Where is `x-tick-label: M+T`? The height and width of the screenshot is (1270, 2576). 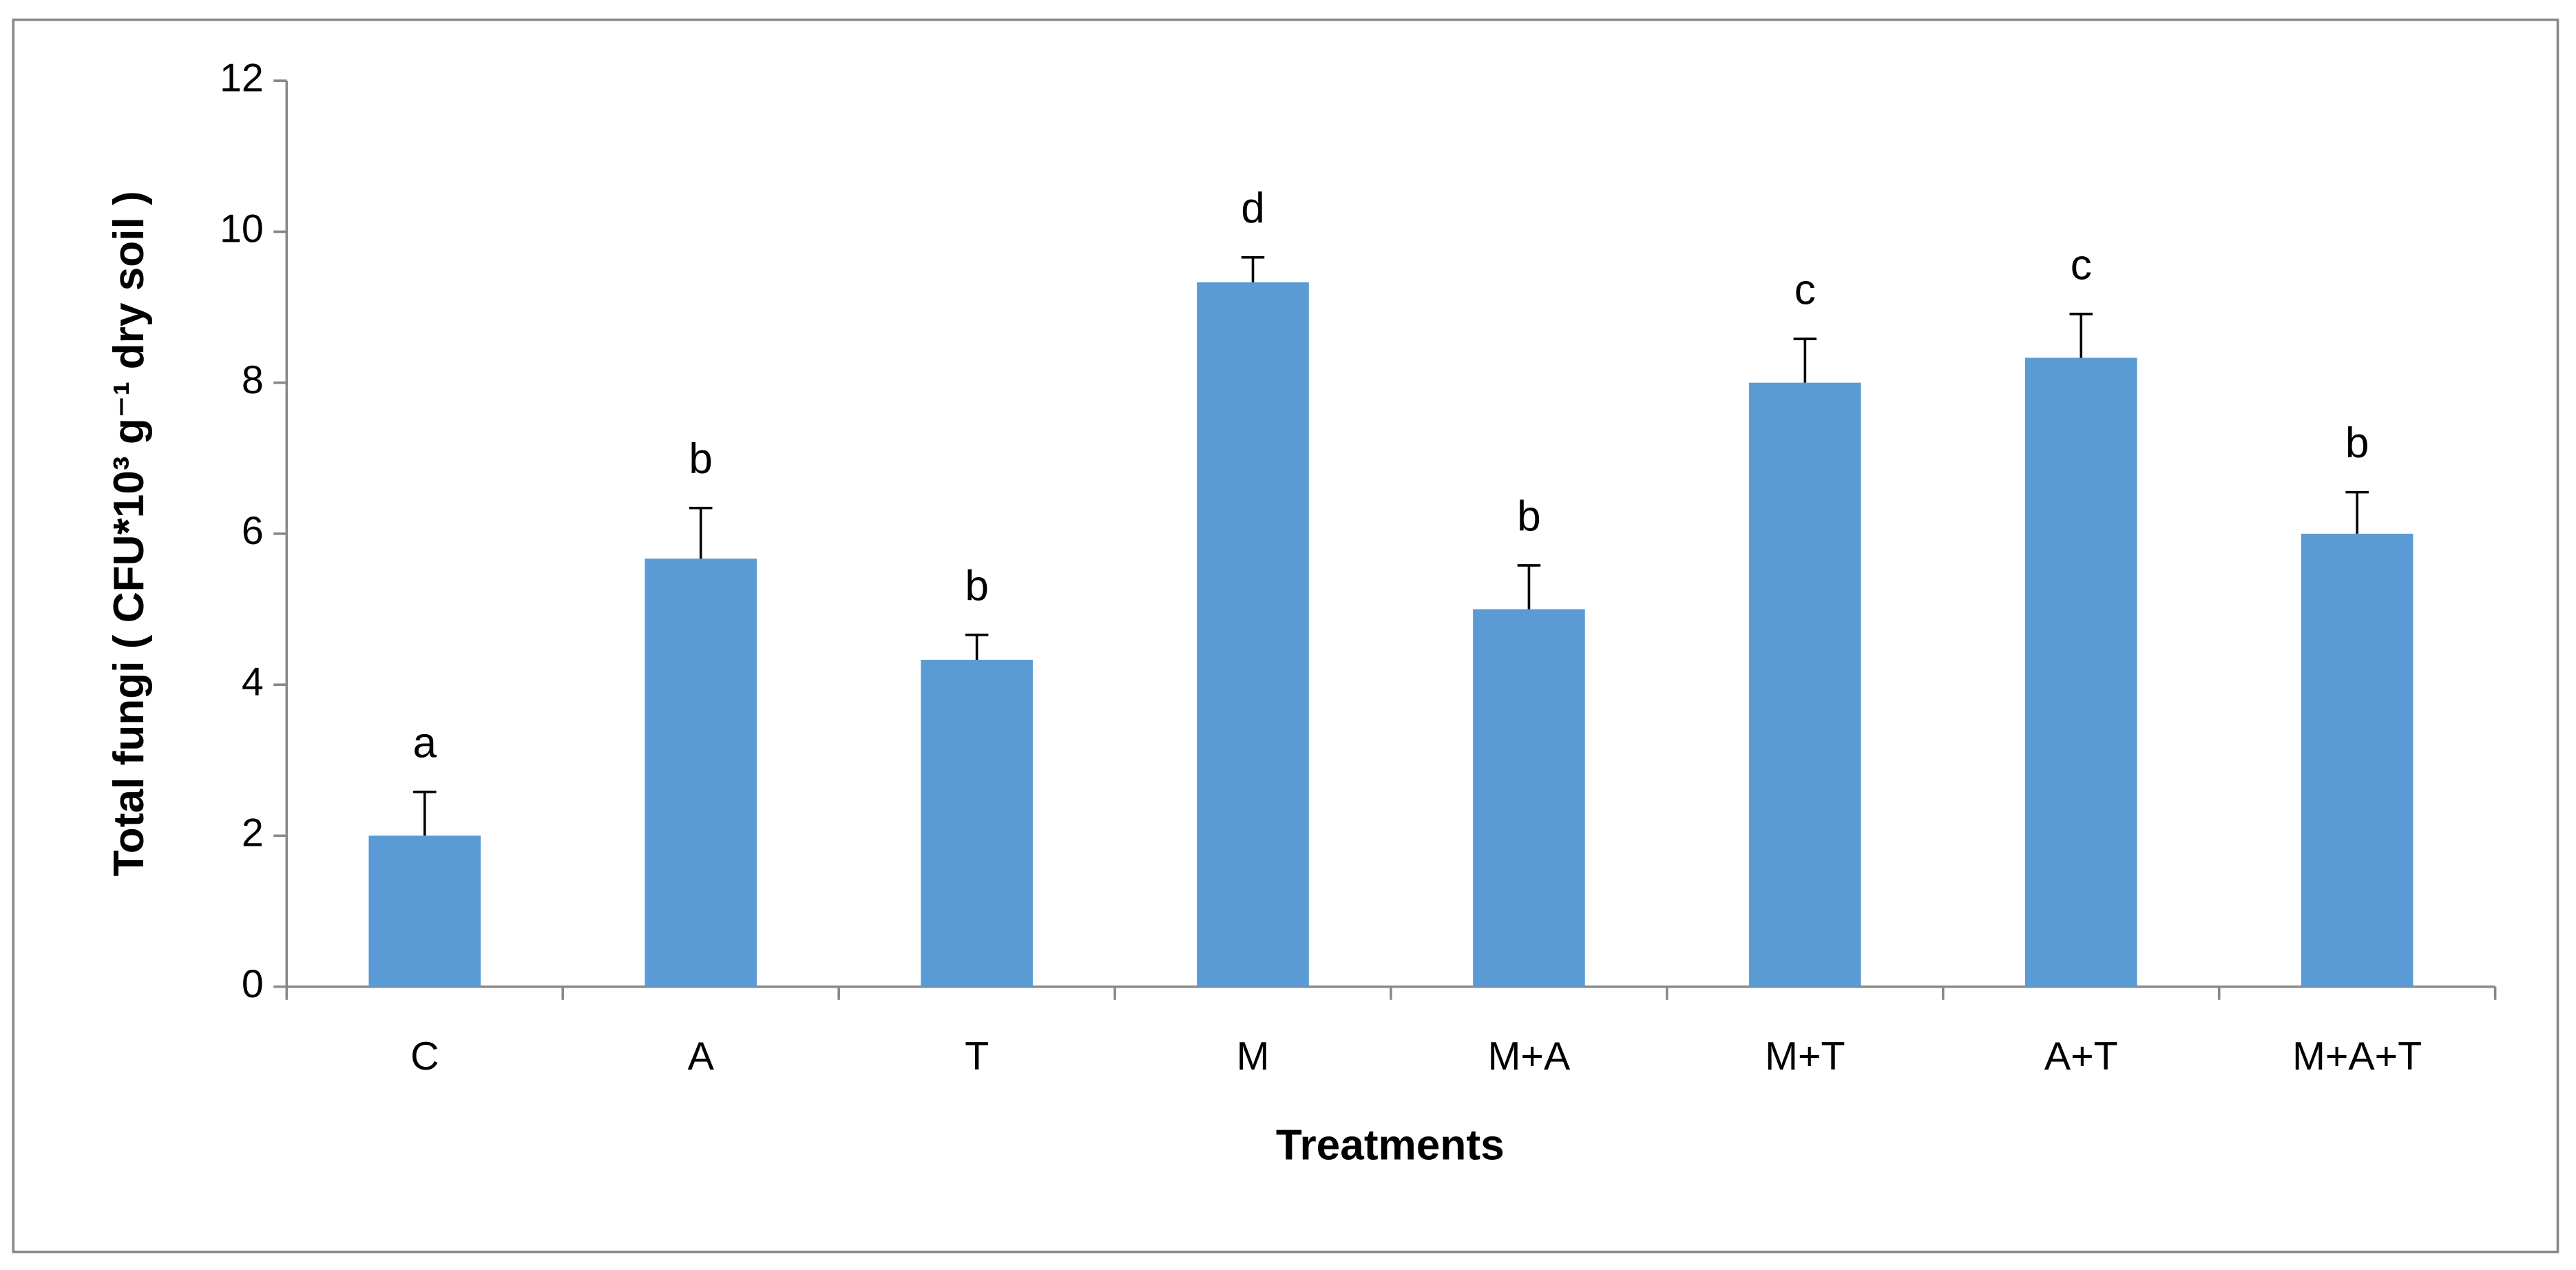 x-tick-label: M+T is located at coordinates (1805, 1056).